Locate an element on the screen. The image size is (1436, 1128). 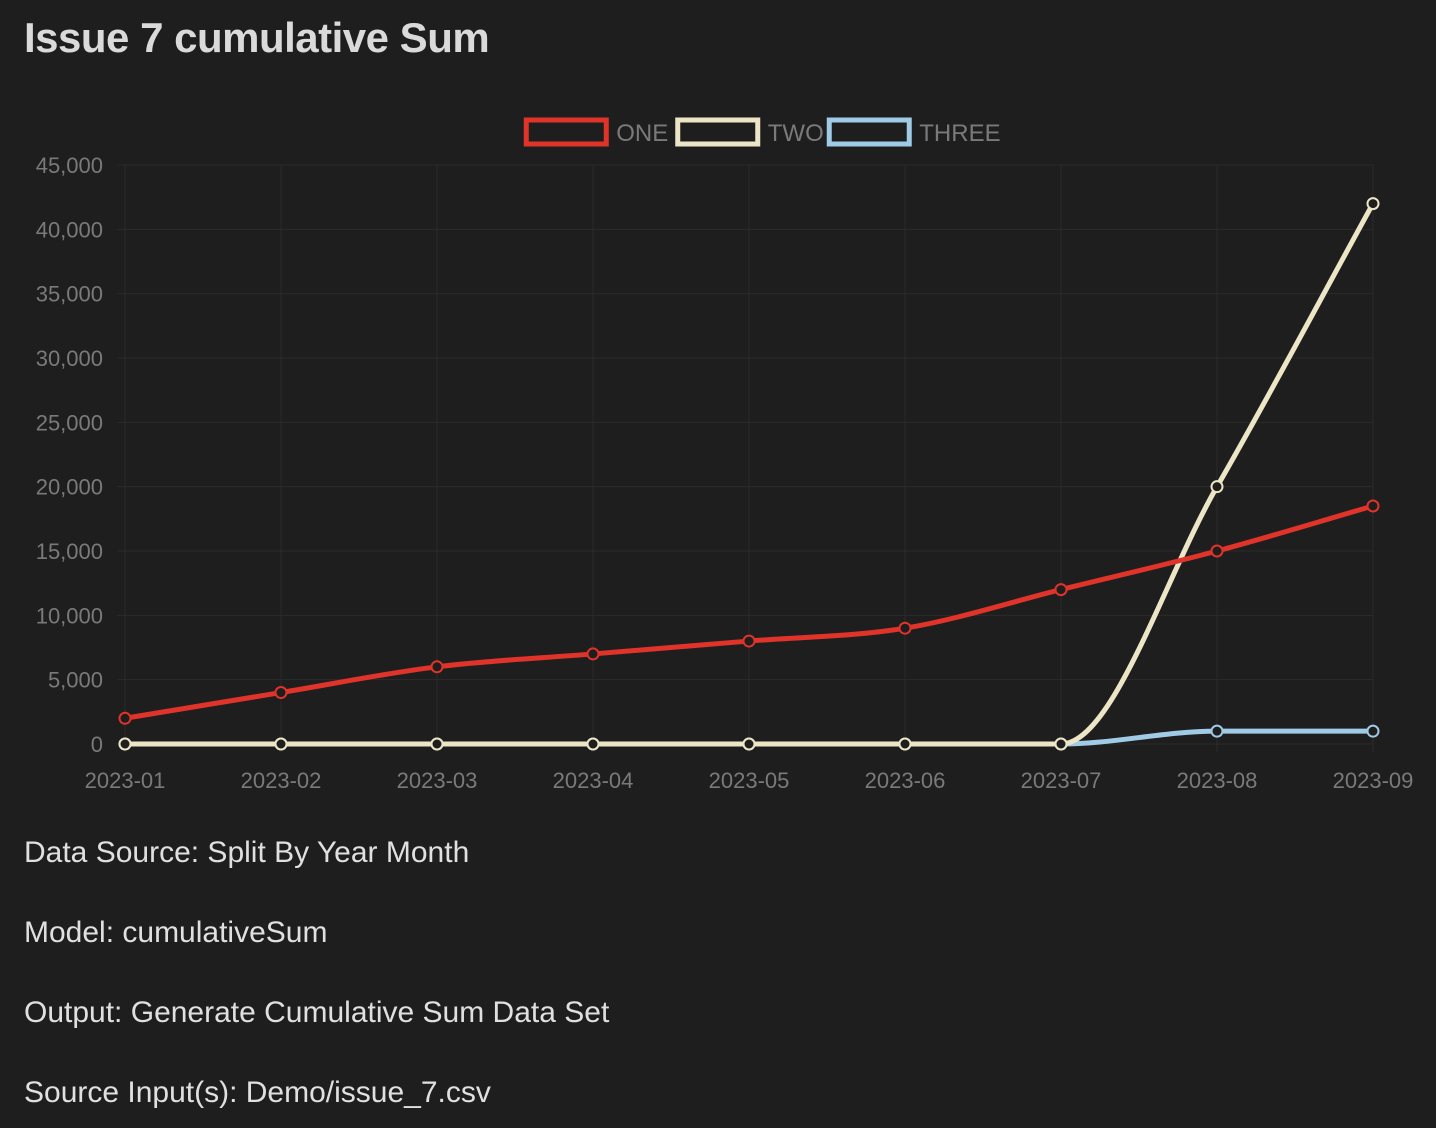
data-source-text: Data Source: Split By Year Month is located at coordinates (247, 852).